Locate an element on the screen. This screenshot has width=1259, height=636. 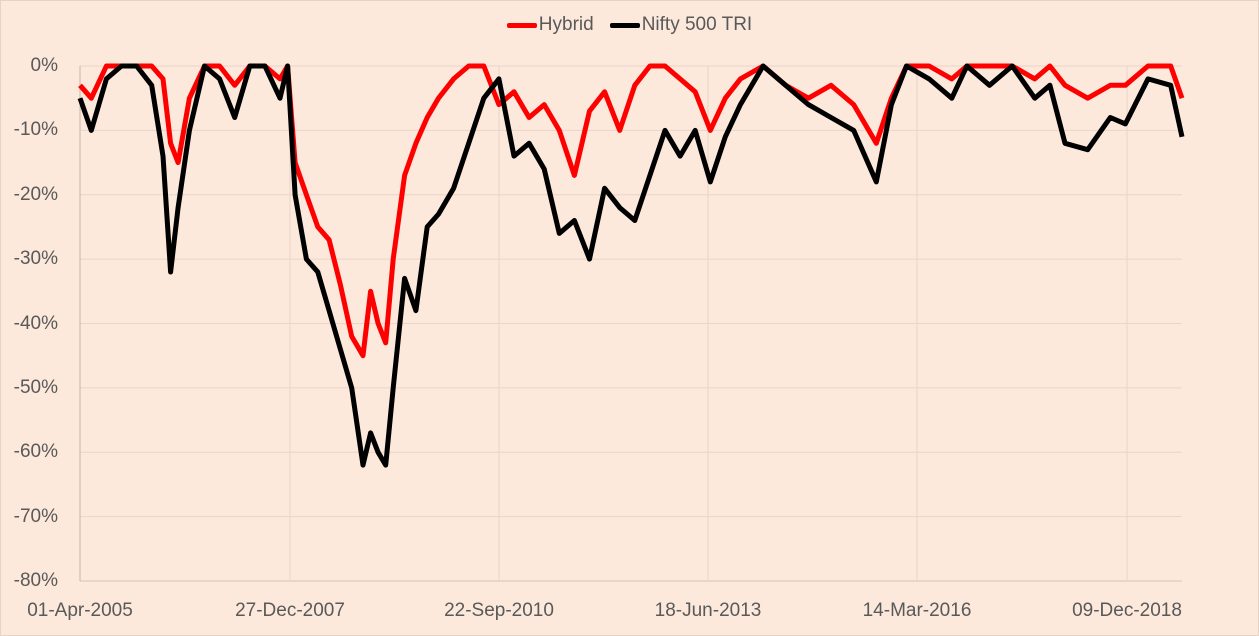
x-tick-label: 14-Mar-2016 is located at coordinates (917, 610).